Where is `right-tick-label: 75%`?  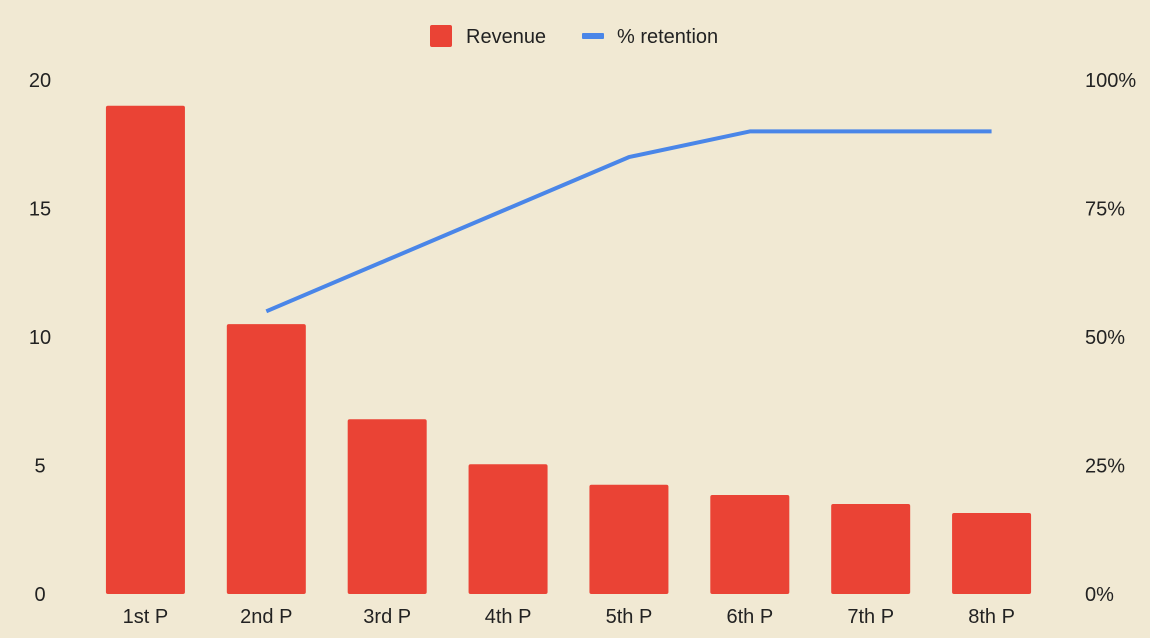 right-tick-label: 75% is located at coordinates (1105, 210).